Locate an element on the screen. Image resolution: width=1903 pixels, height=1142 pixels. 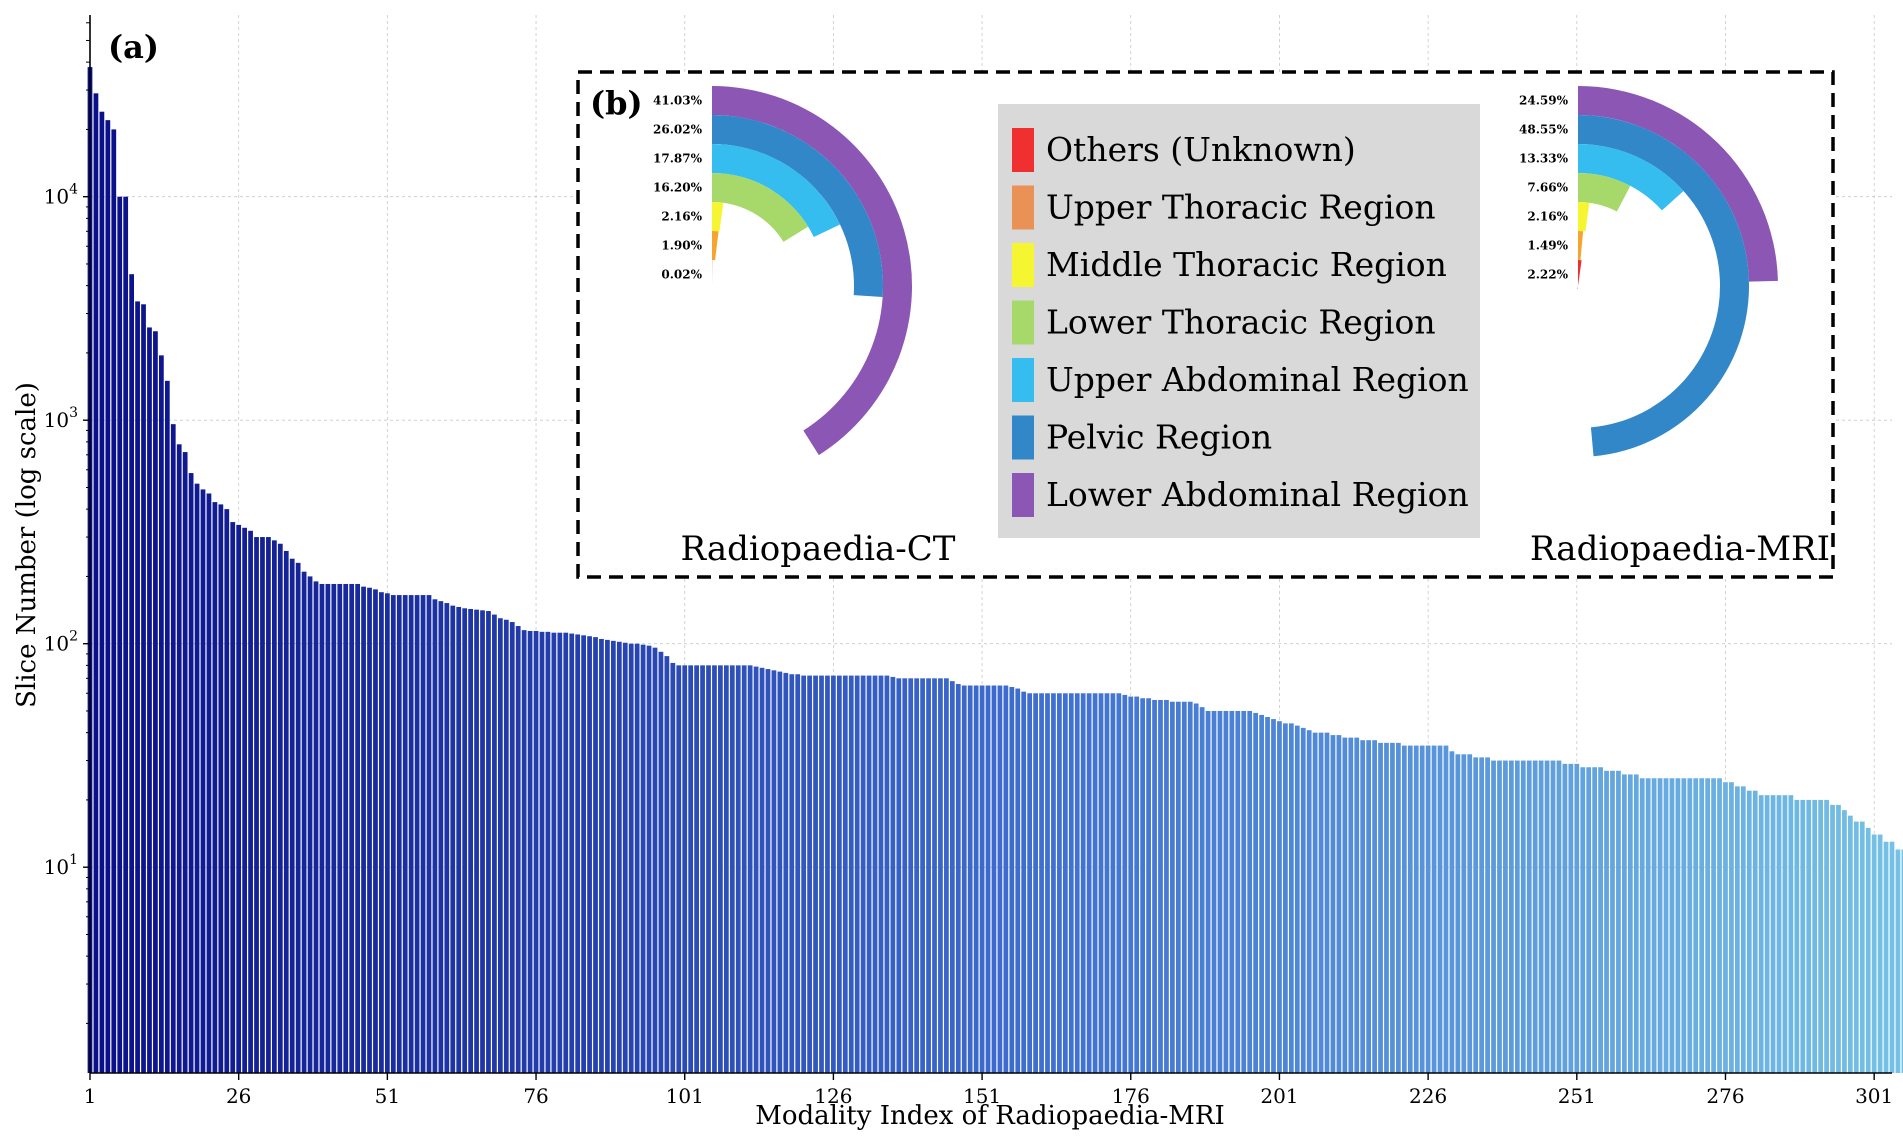
x-tick-label: 76 is located at coordinates (535, 1096).